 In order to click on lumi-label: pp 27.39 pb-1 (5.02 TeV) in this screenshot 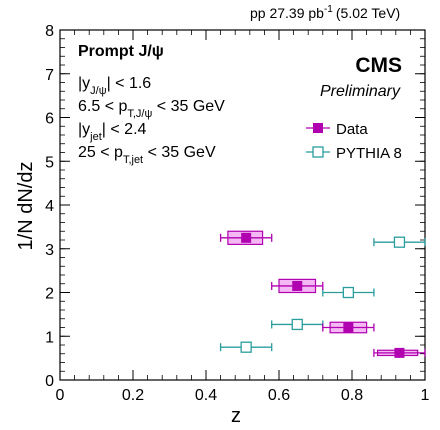, I will do `click(325, 12)`.